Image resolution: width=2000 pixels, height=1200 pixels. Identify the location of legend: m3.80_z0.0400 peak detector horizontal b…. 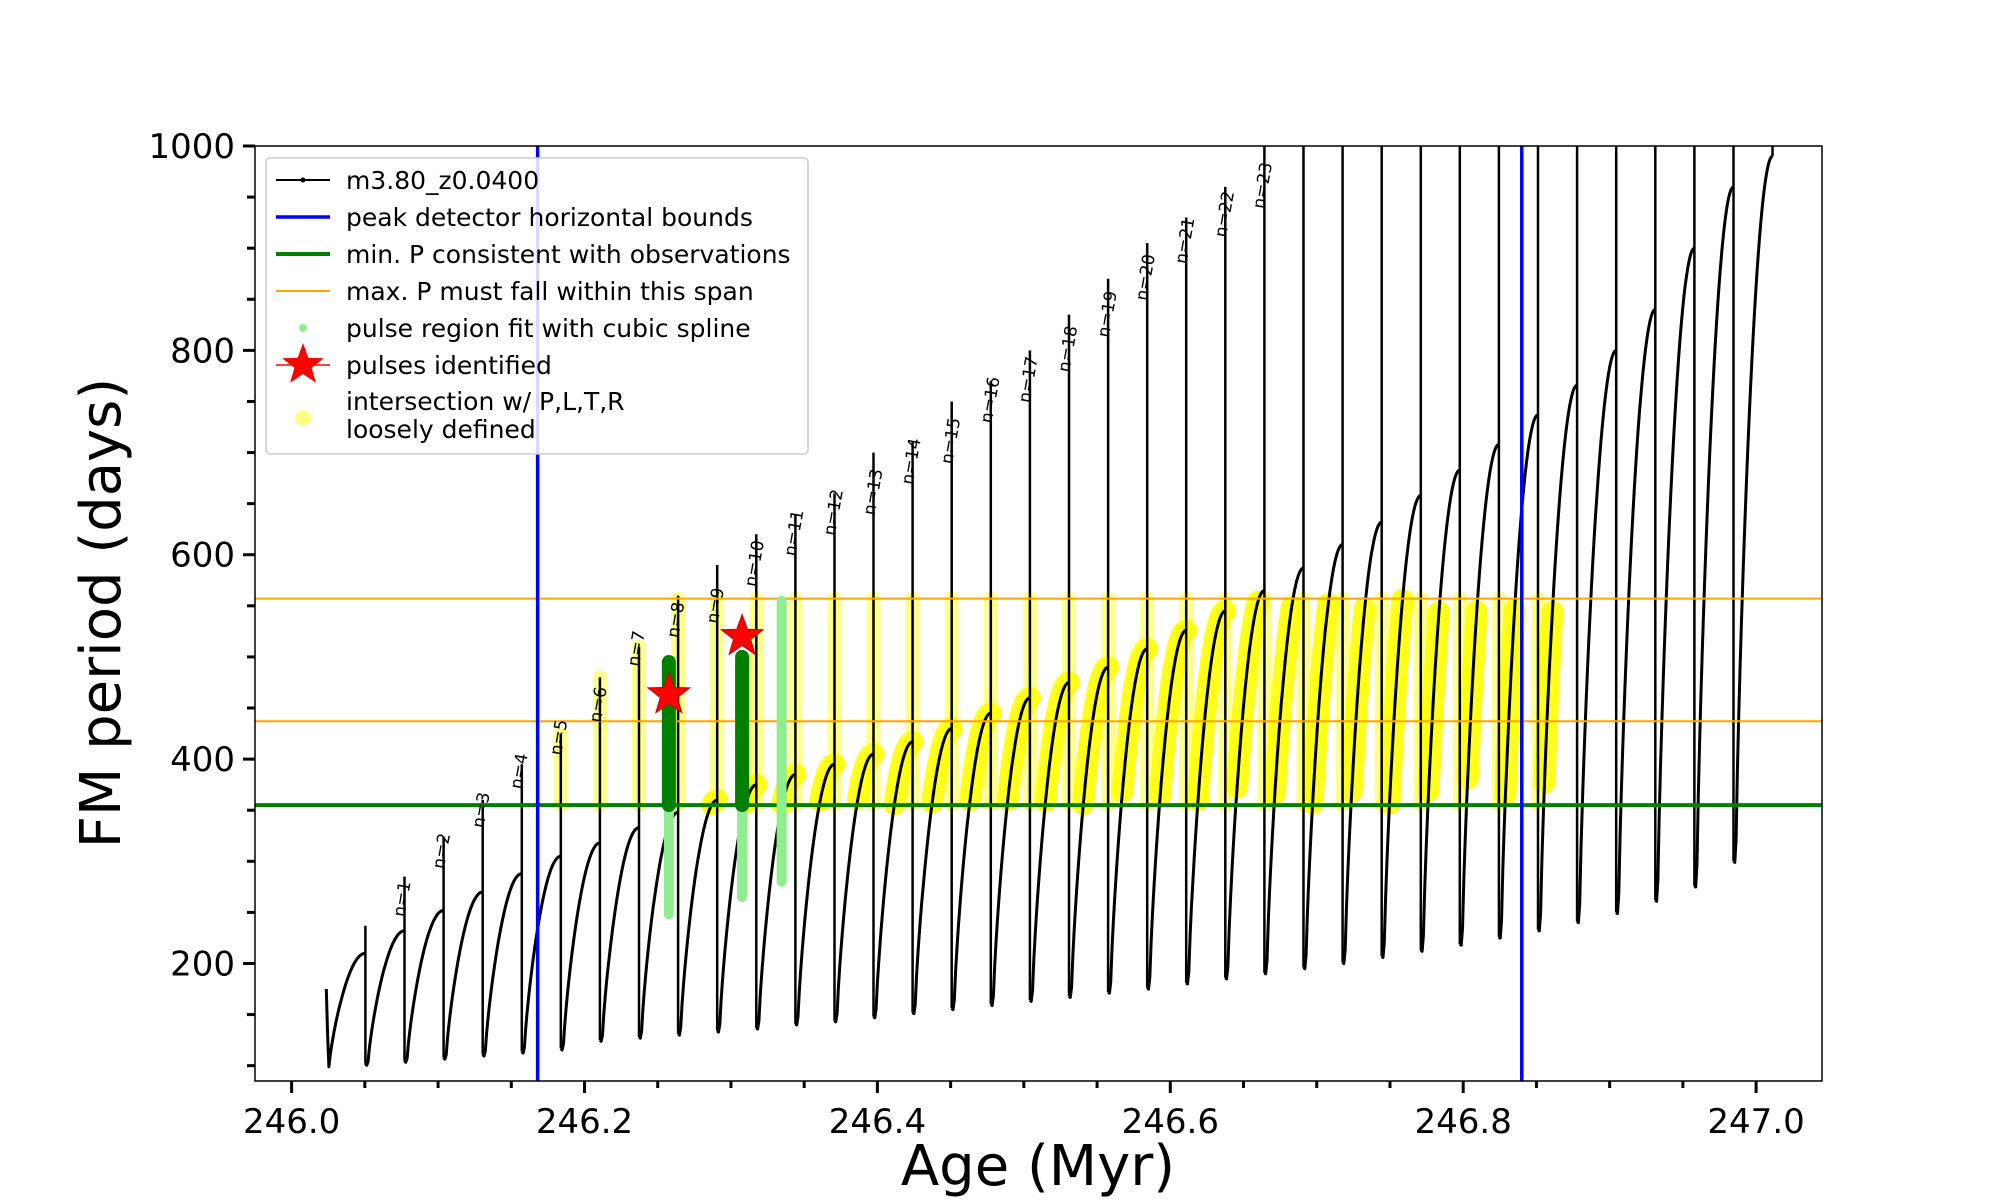
(537, 306).